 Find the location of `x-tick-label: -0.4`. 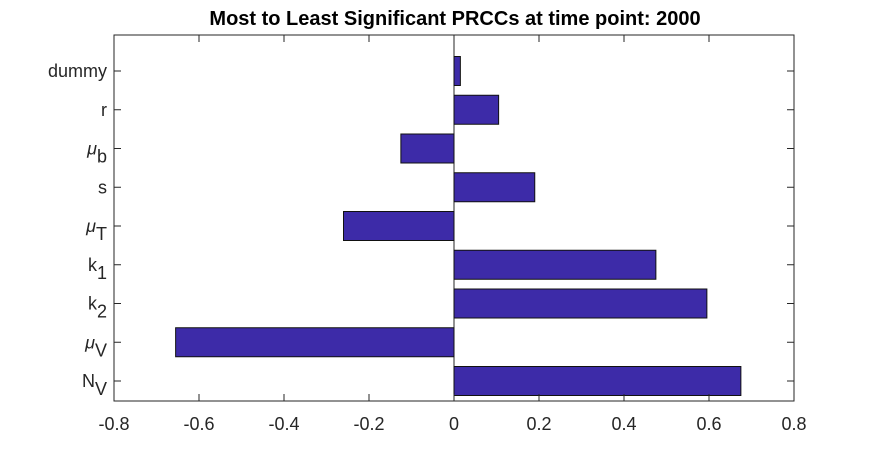

x-tick-label: -0.4 is located at coordinates (283, 424).